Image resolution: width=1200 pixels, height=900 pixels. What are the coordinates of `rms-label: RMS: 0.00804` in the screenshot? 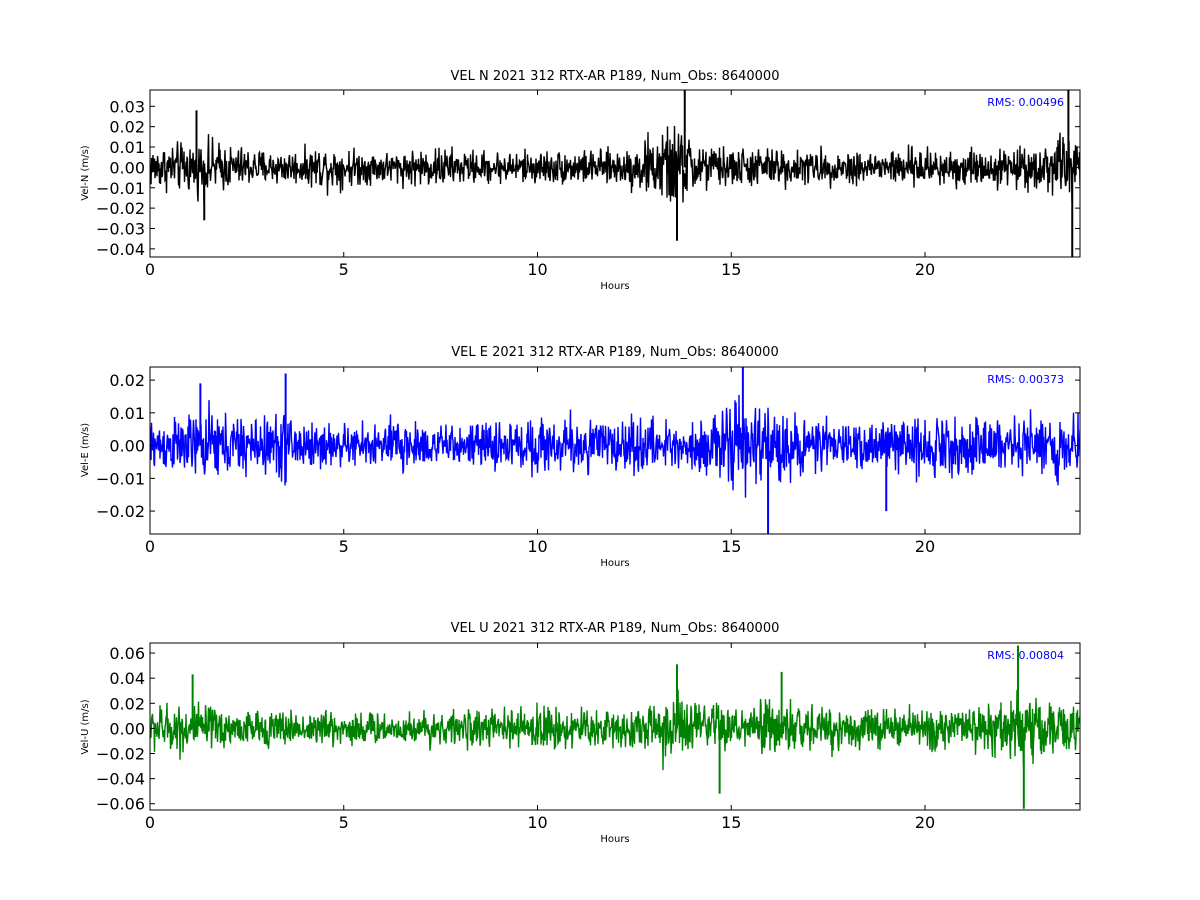 It's located at (1025, 655).